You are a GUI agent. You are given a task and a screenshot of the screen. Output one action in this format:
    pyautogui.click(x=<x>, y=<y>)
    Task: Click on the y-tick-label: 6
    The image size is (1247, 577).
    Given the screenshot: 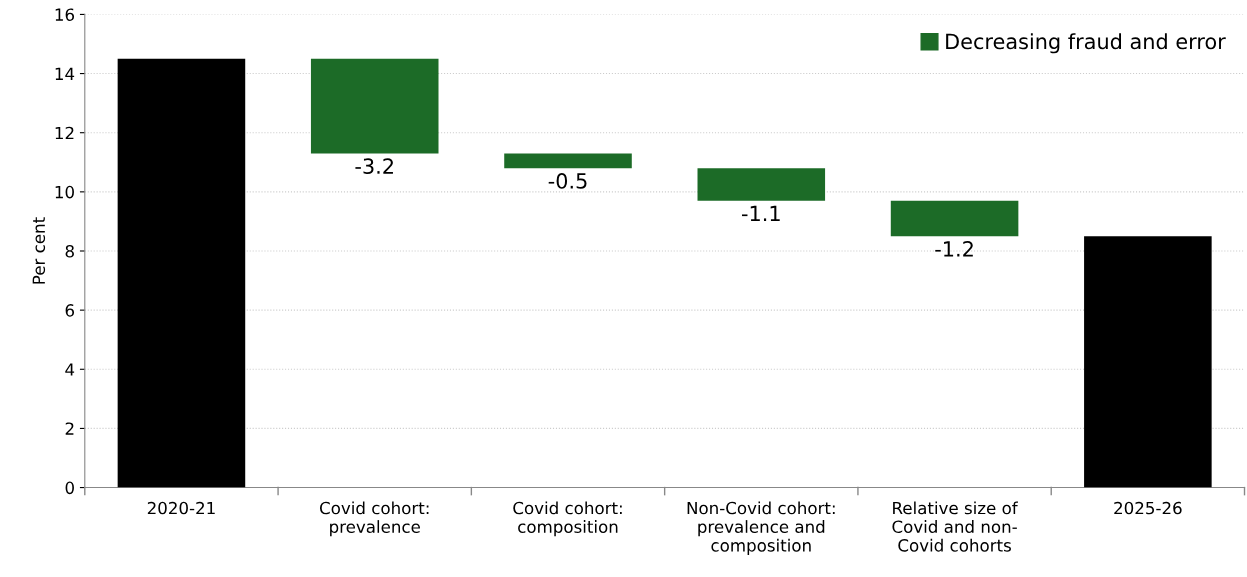 What is the action you would take?
    pyautogui.click(x=70, y=310)
    